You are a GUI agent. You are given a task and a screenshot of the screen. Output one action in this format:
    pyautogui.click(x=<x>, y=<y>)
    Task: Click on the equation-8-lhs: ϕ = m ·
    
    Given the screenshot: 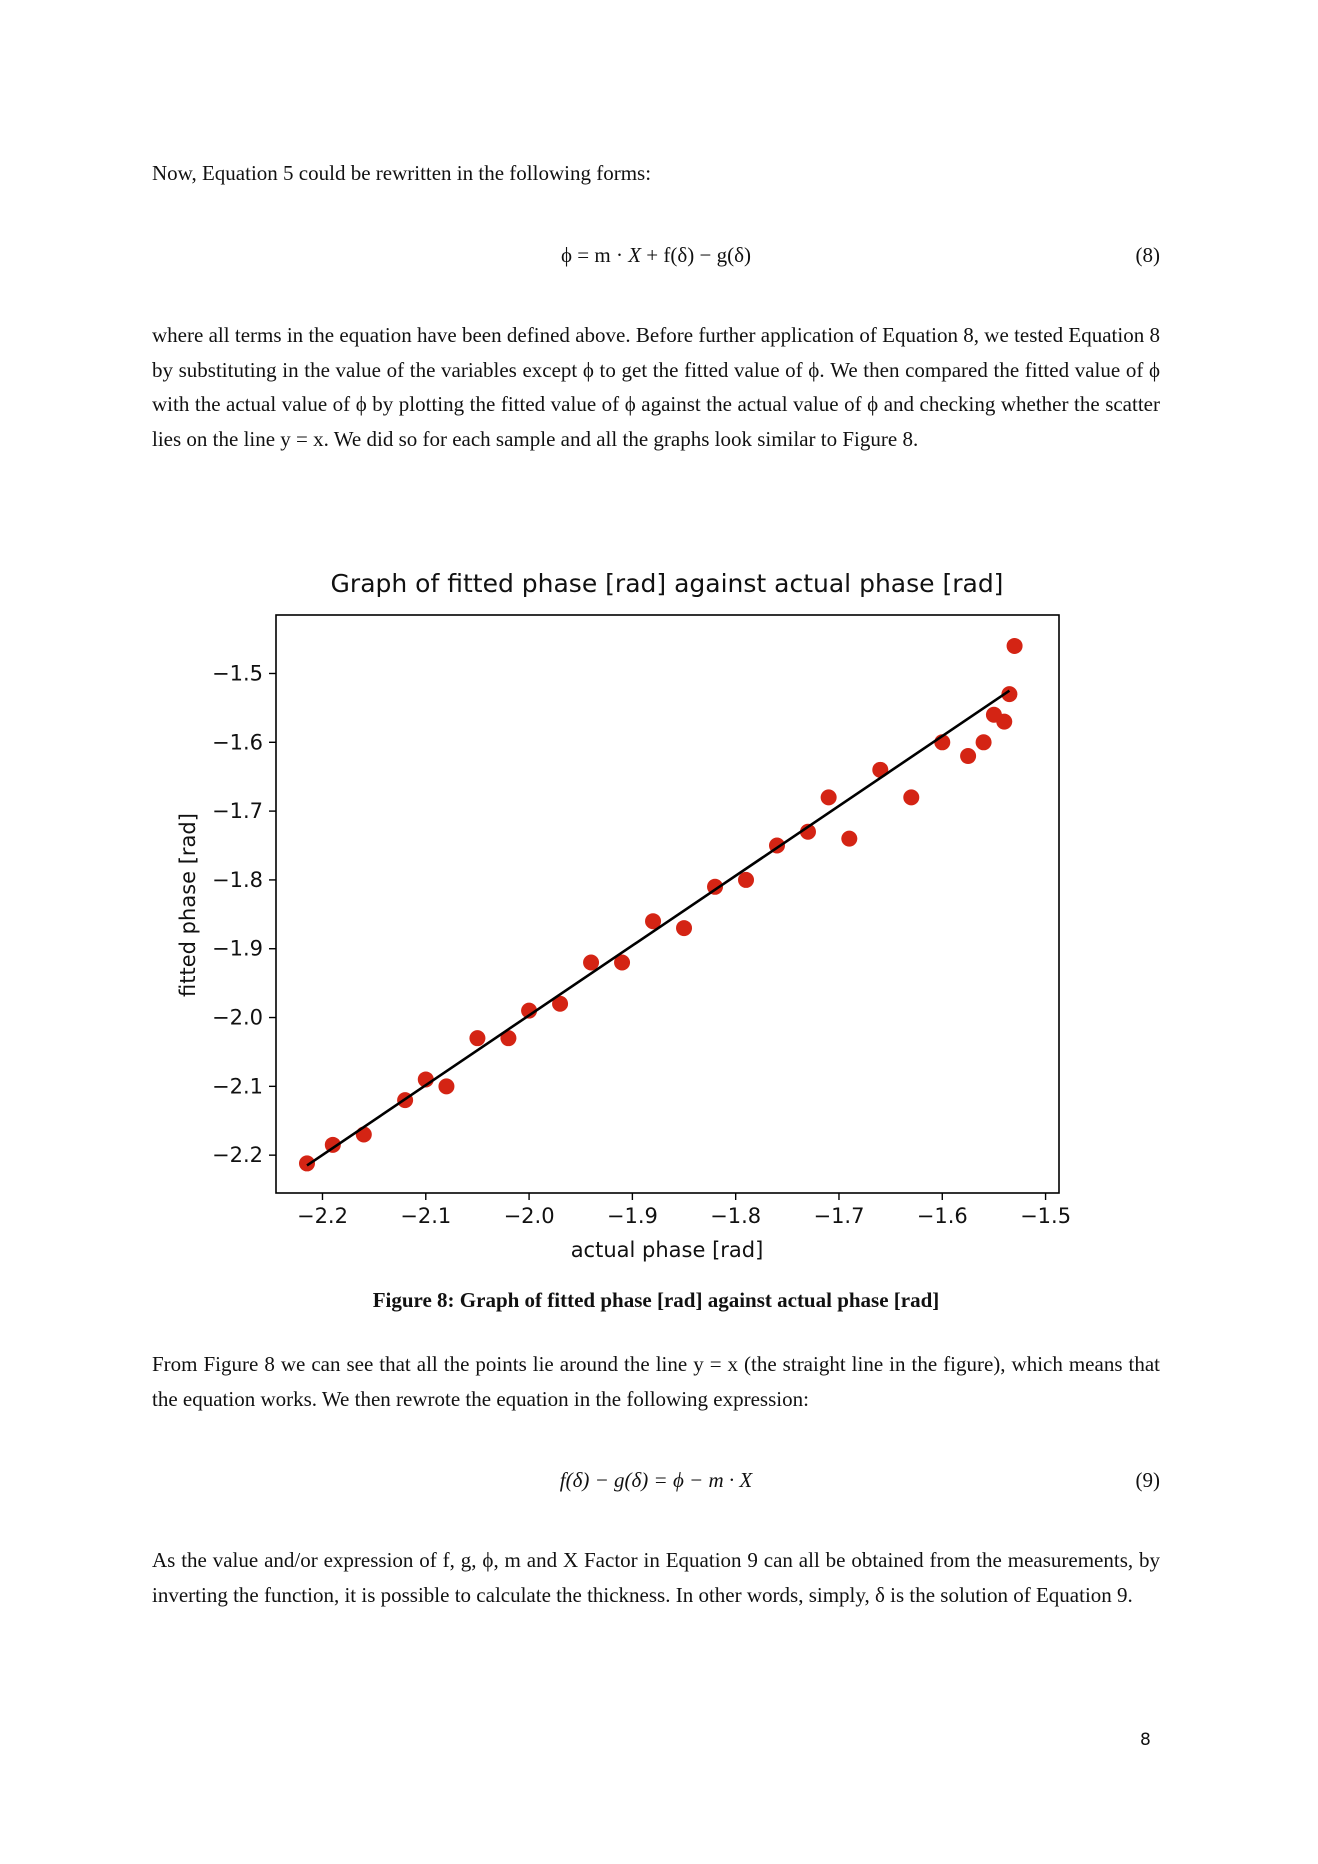 What is the action you would take?
    pyautogui.click(x=594, y=255)
    